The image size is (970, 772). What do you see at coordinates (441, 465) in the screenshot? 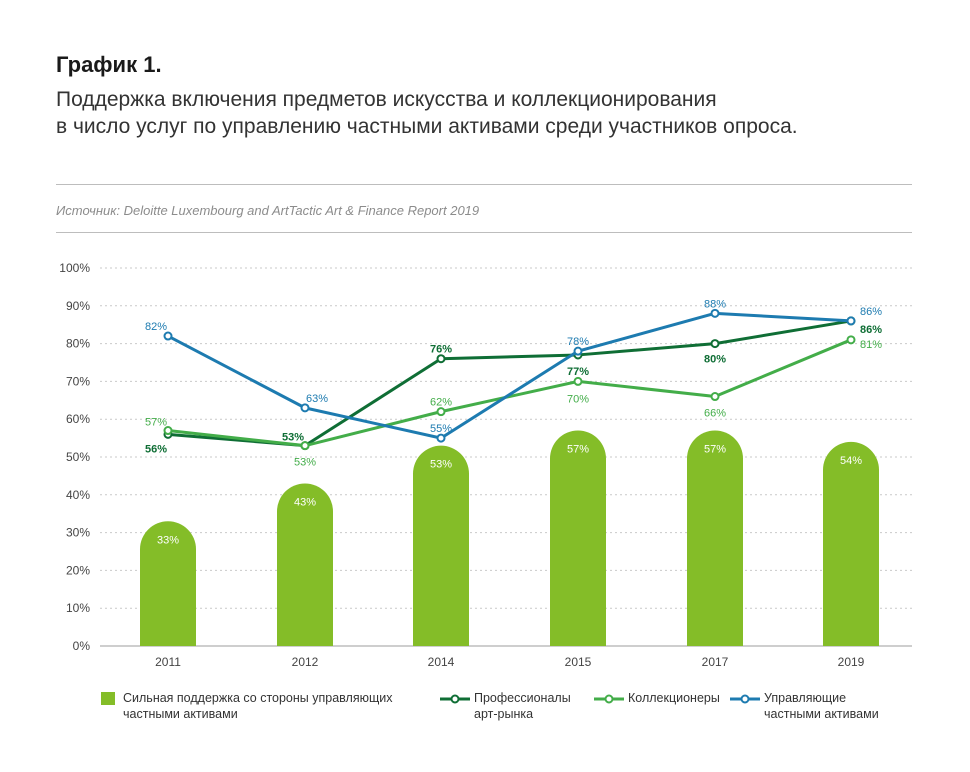
I see `bar-value-label: 53%` at bounding box center [441, 465].